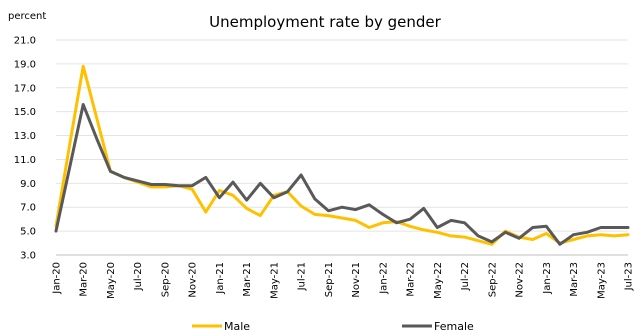 This screenshot has width=641, height=336. What do you see at coordinates (325, 22) in the screenshot?
I see `chart-title: Unemployment rate by gender` at bounding box center [325, 22].